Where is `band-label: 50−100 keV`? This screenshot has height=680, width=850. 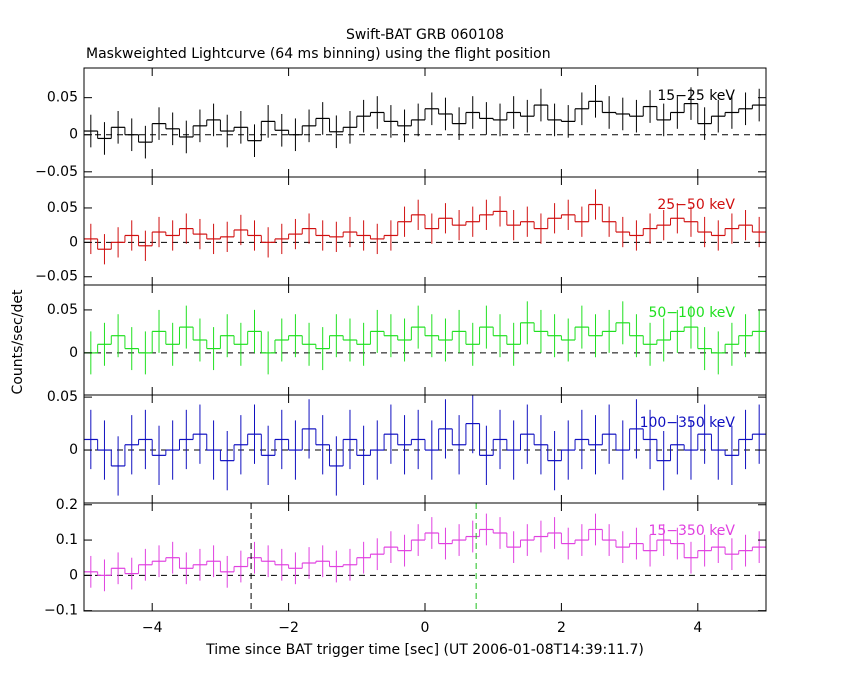
band-label: 50−100 keV is located at coordinates (691, 313).